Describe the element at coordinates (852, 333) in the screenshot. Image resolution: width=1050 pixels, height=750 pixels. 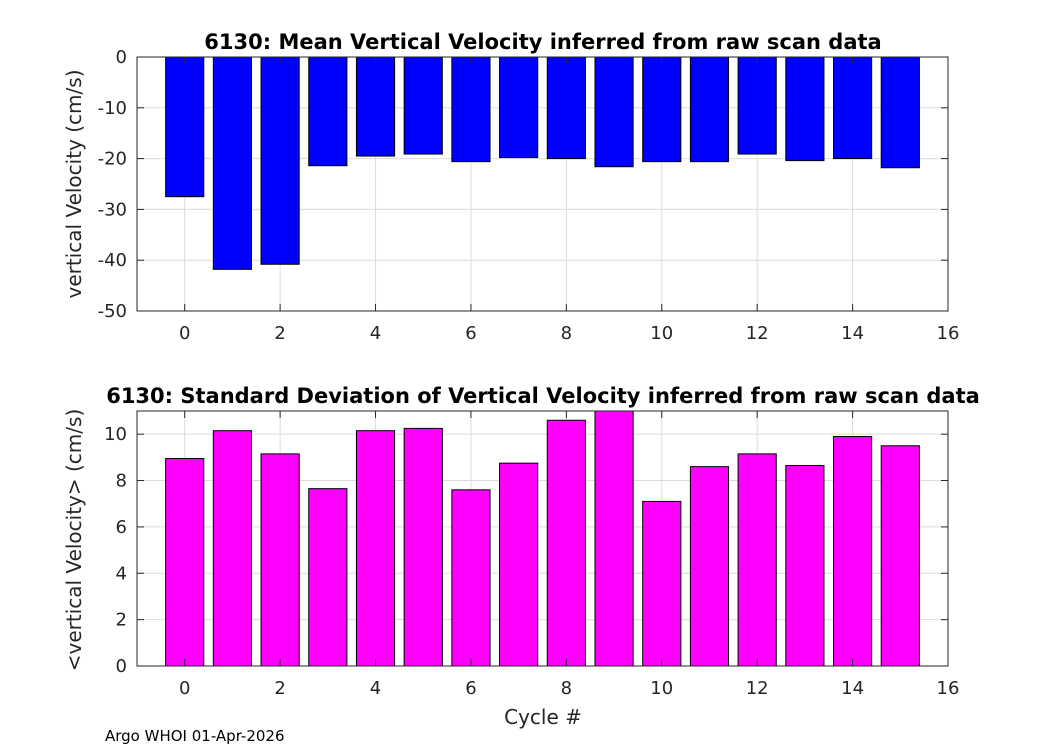
I see `mean-velocity-xtick-label: 14` at that location.